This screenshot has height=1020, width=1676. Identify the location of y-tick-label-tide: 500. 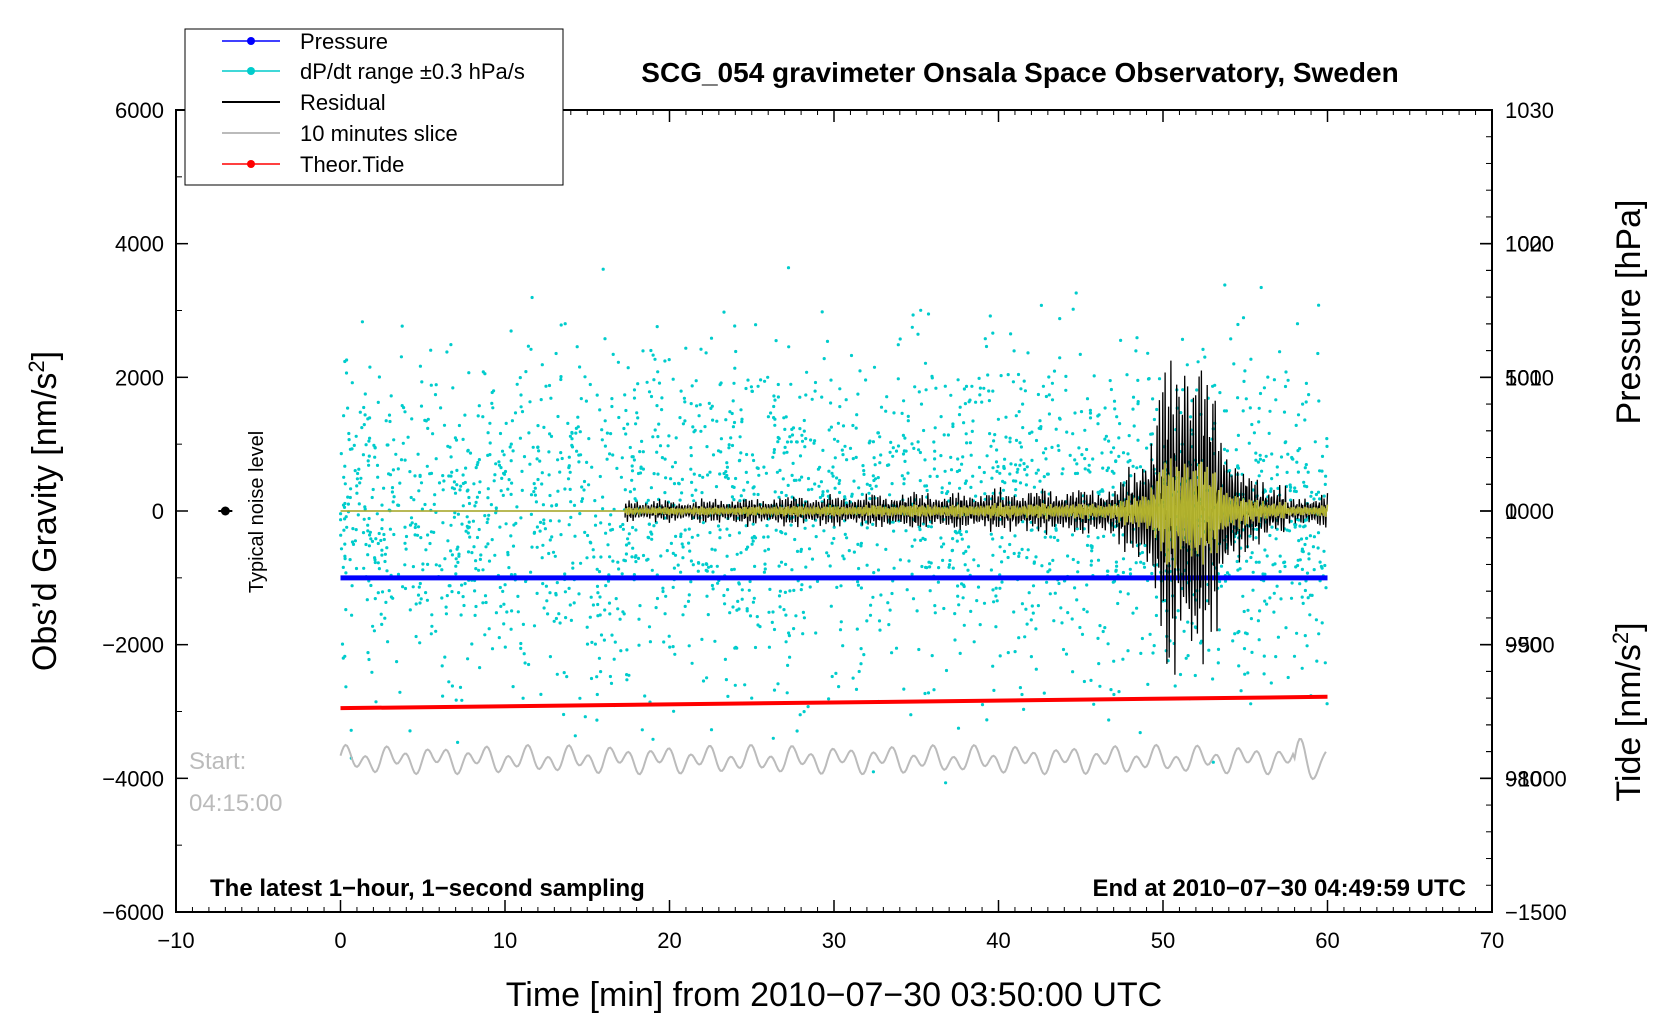
(1523, 377).